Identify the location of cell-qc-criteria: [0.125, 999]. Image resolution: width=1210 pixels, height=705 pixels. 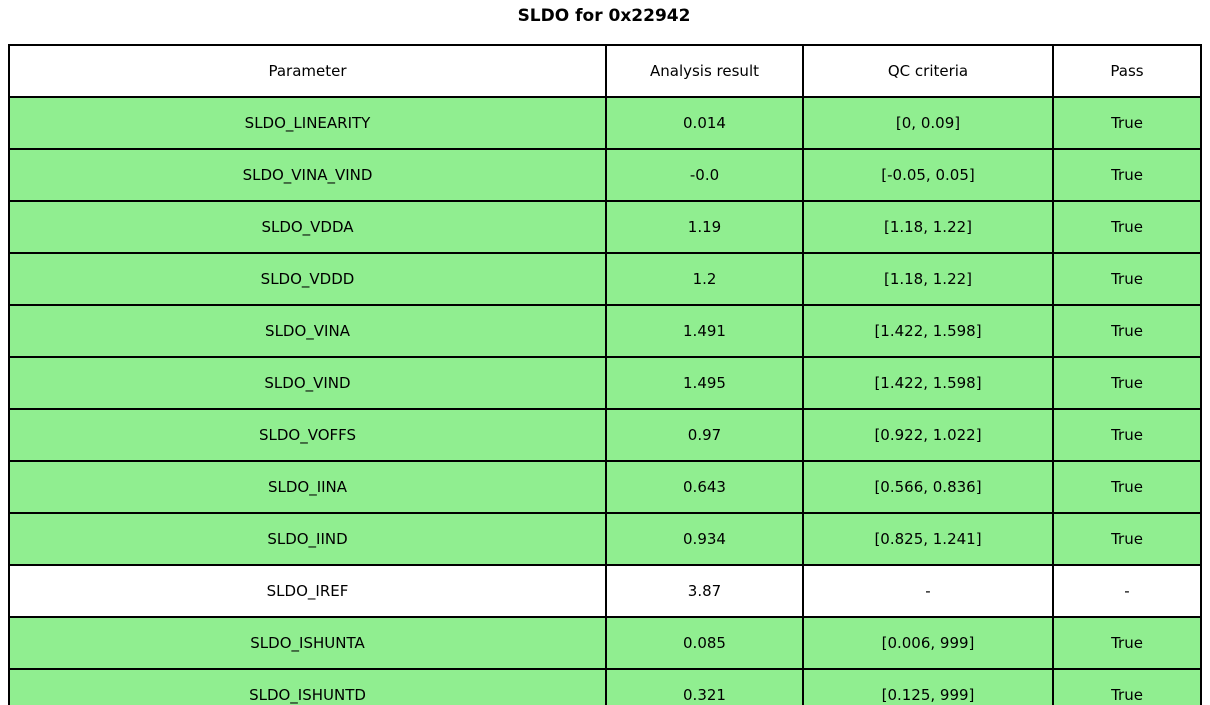
(928, 686).